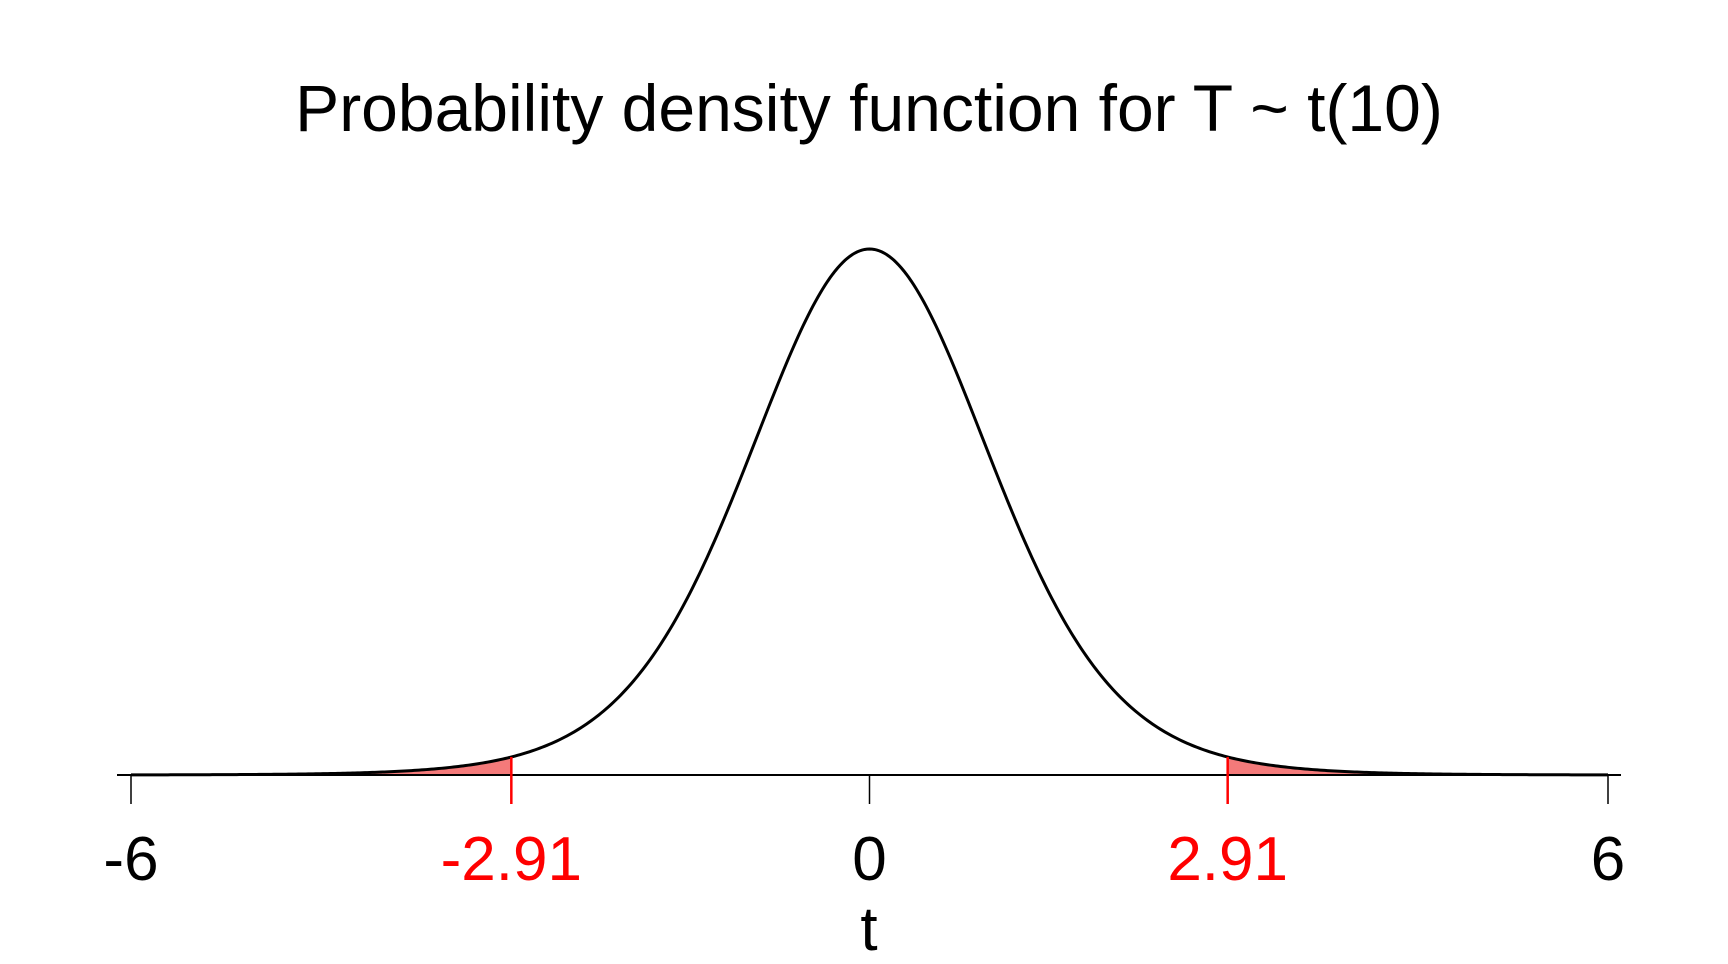 The height and width of the screenshot is (964, 1728). I want to click on critical-value-label: -2.91, so click(511, 859).